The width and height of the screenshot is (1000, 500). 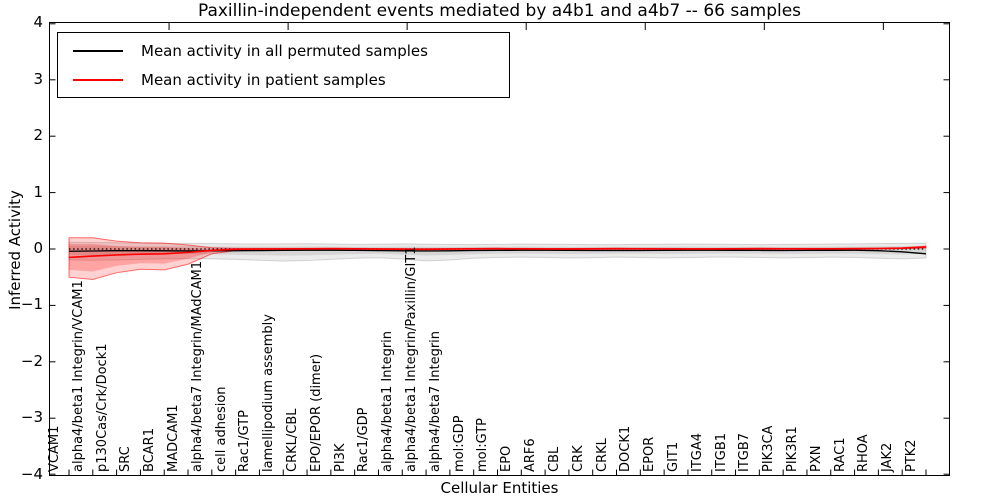 I want to click on x-tick-label: MADCAM1, so click(x=174, y=438).